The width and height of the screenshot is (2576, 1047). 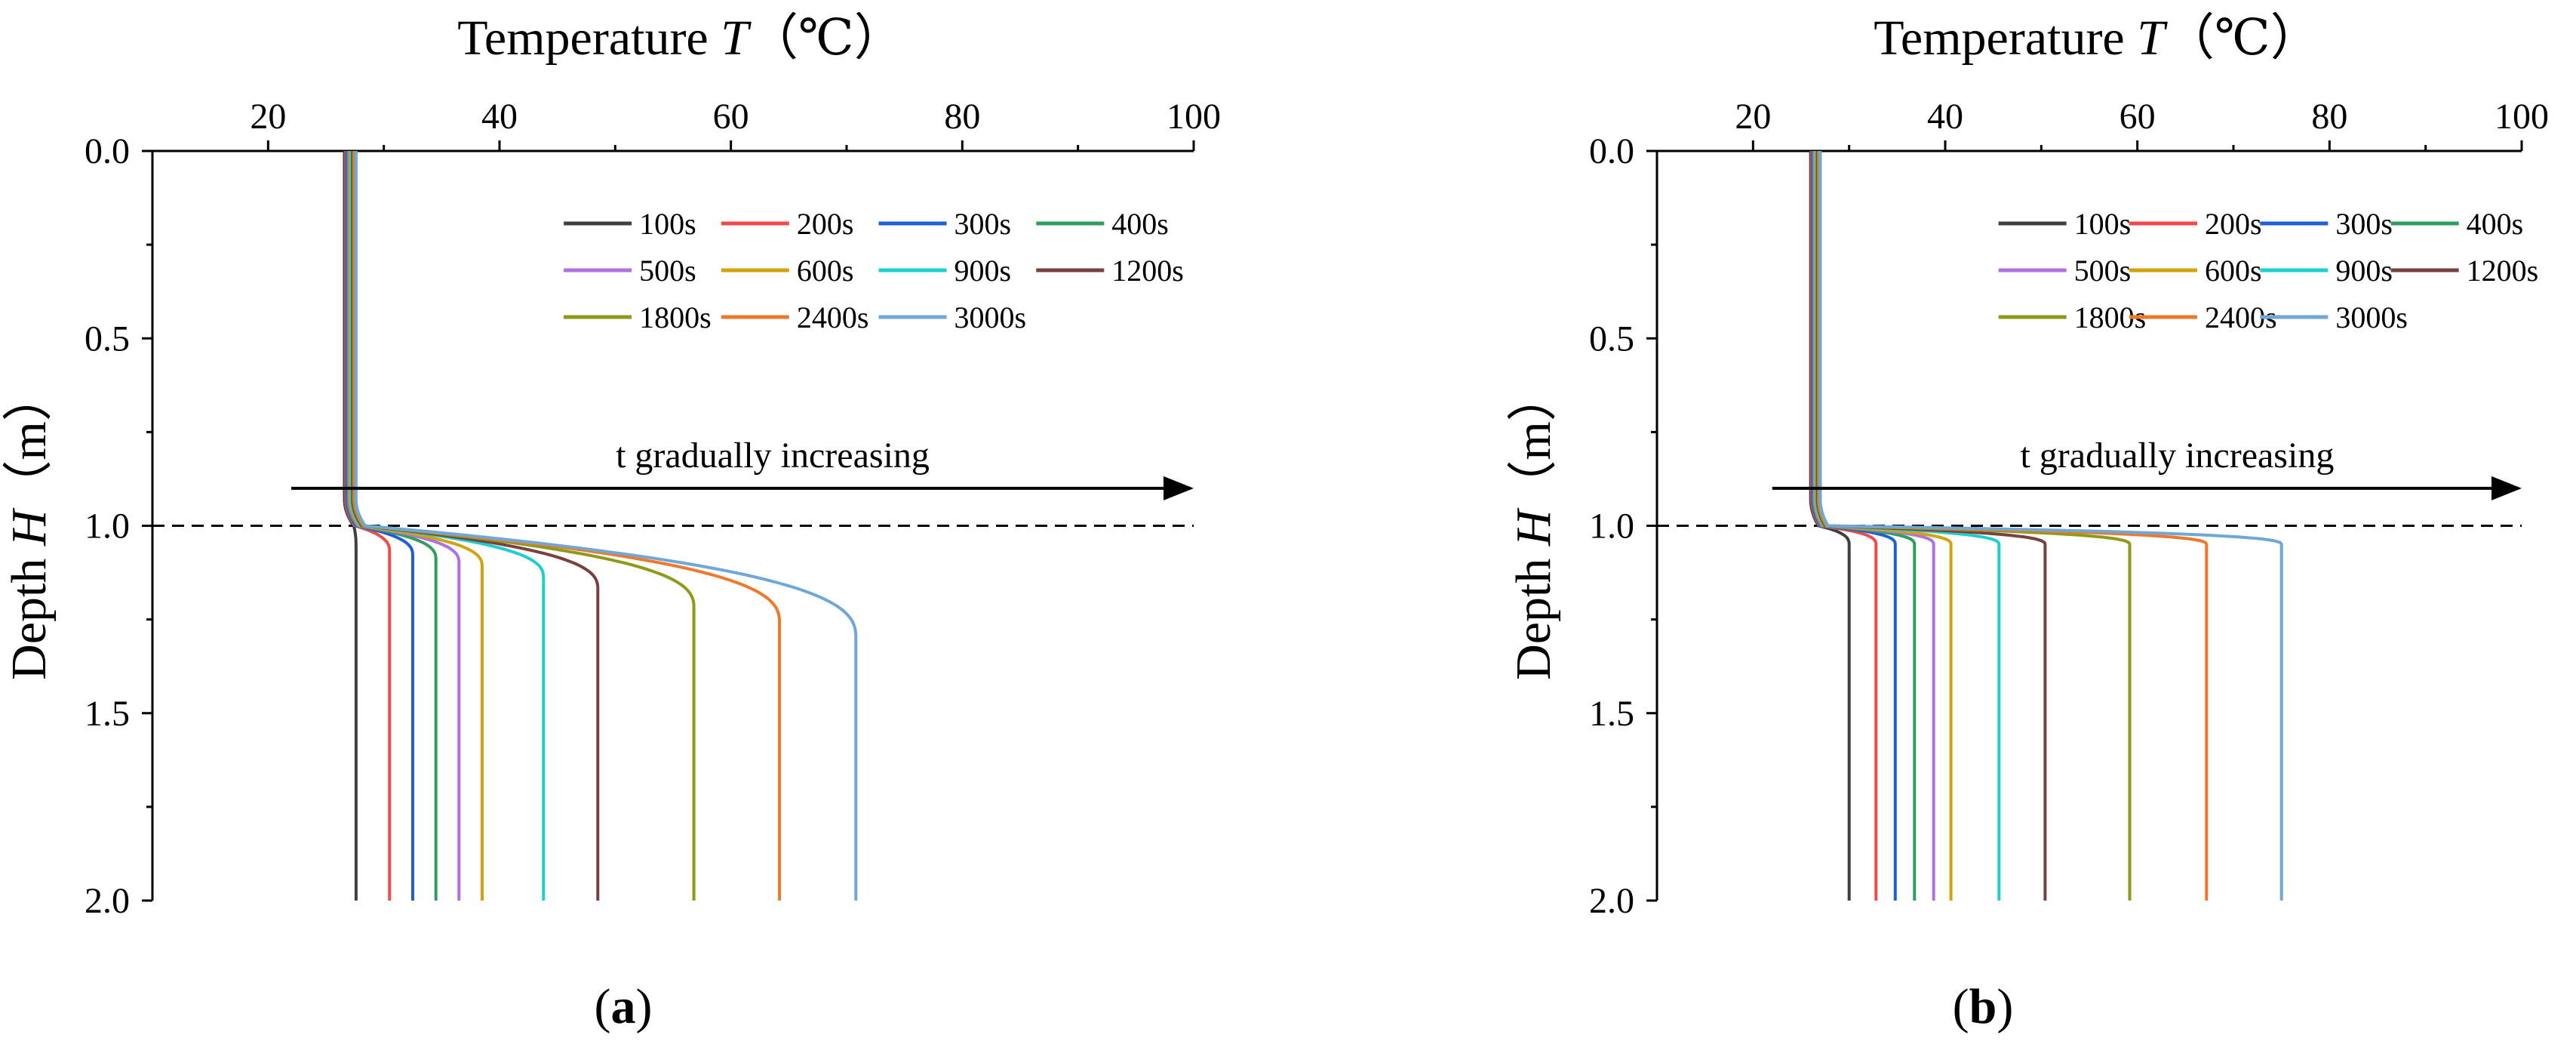 I want to click on panel-caption: (a), so click(x=624, y=1006).